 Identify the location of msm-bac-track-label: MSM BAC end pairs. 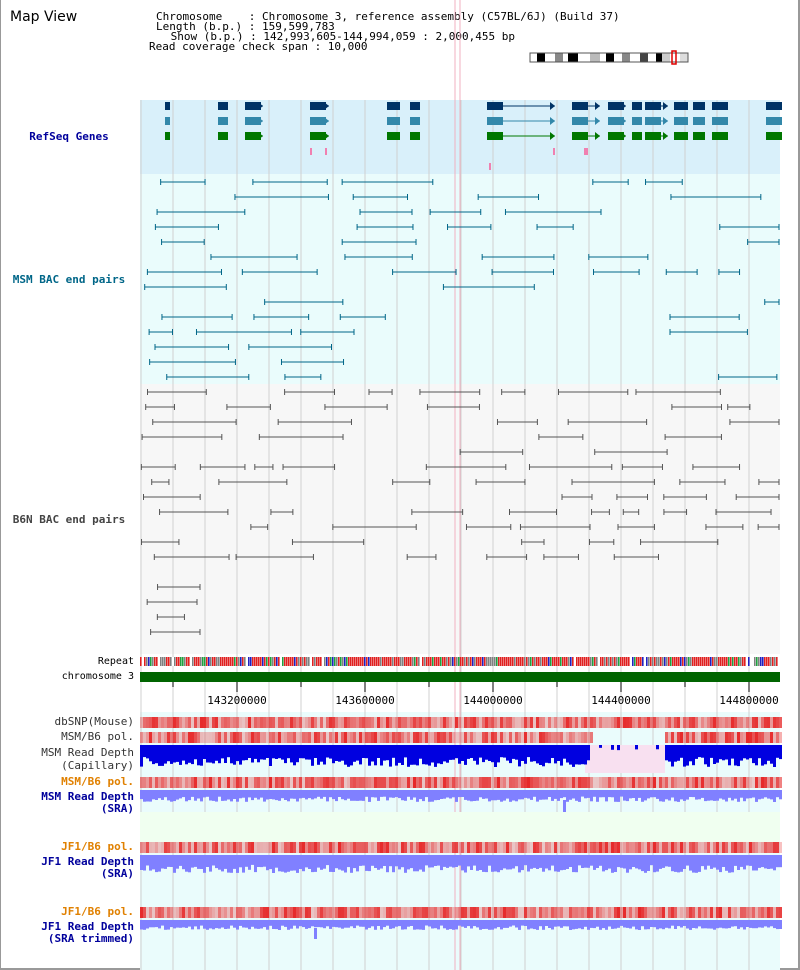
(69, 279).